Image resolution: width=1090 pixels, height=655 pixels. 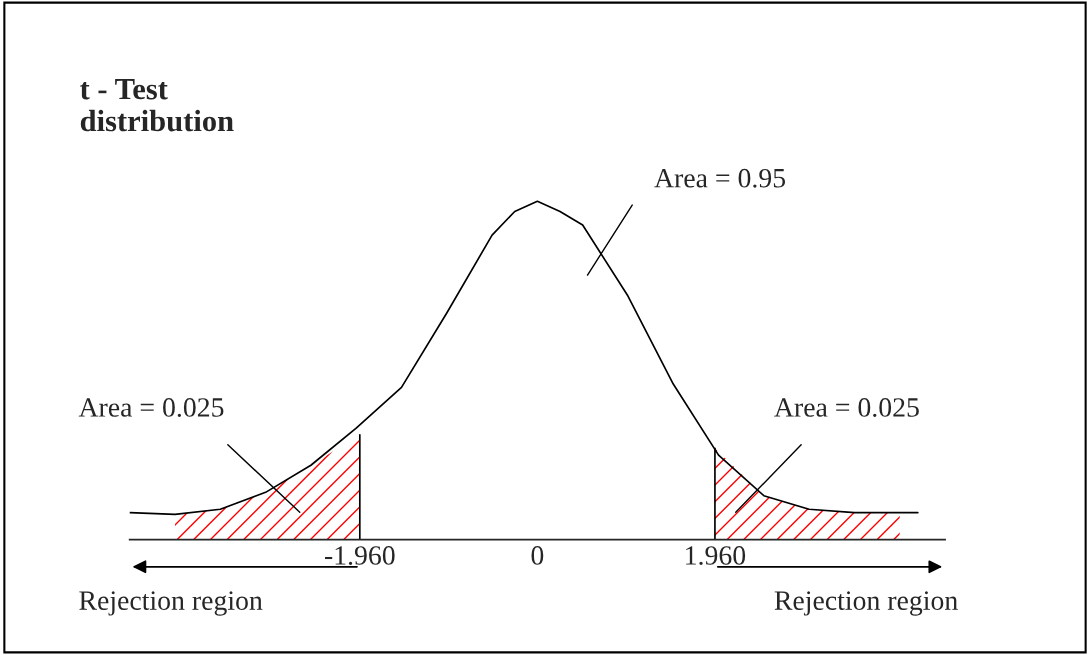 I want to click on chart-title: t - Test distribution, so click(x=157, y=105).